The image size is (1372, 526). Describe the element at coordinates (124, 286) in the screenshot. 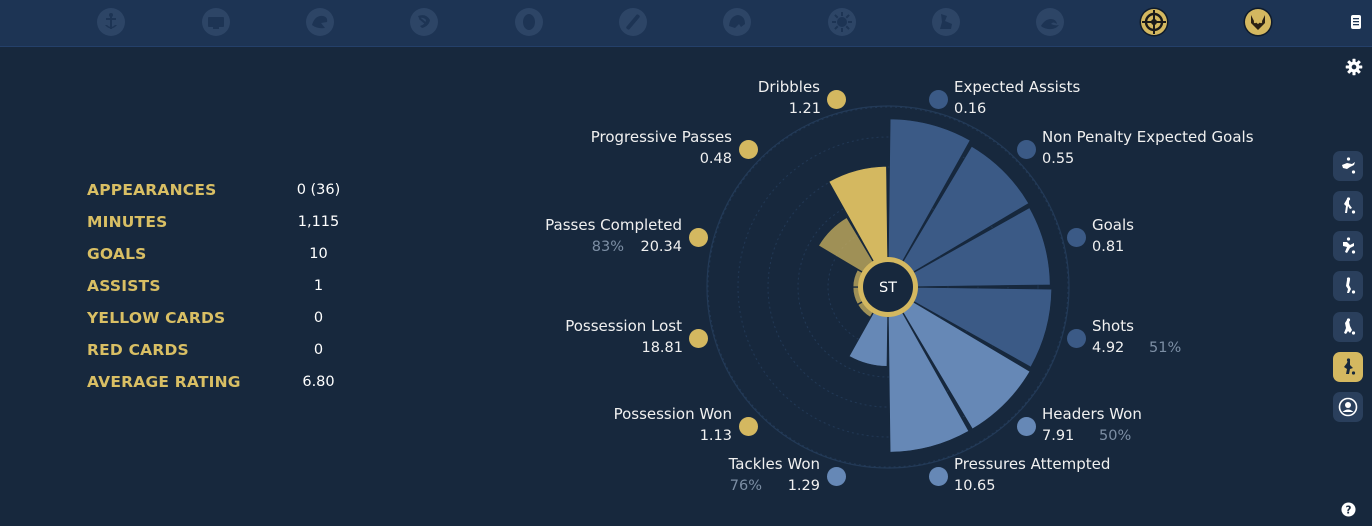

I see `stat-label: ASSISTS` at that location.